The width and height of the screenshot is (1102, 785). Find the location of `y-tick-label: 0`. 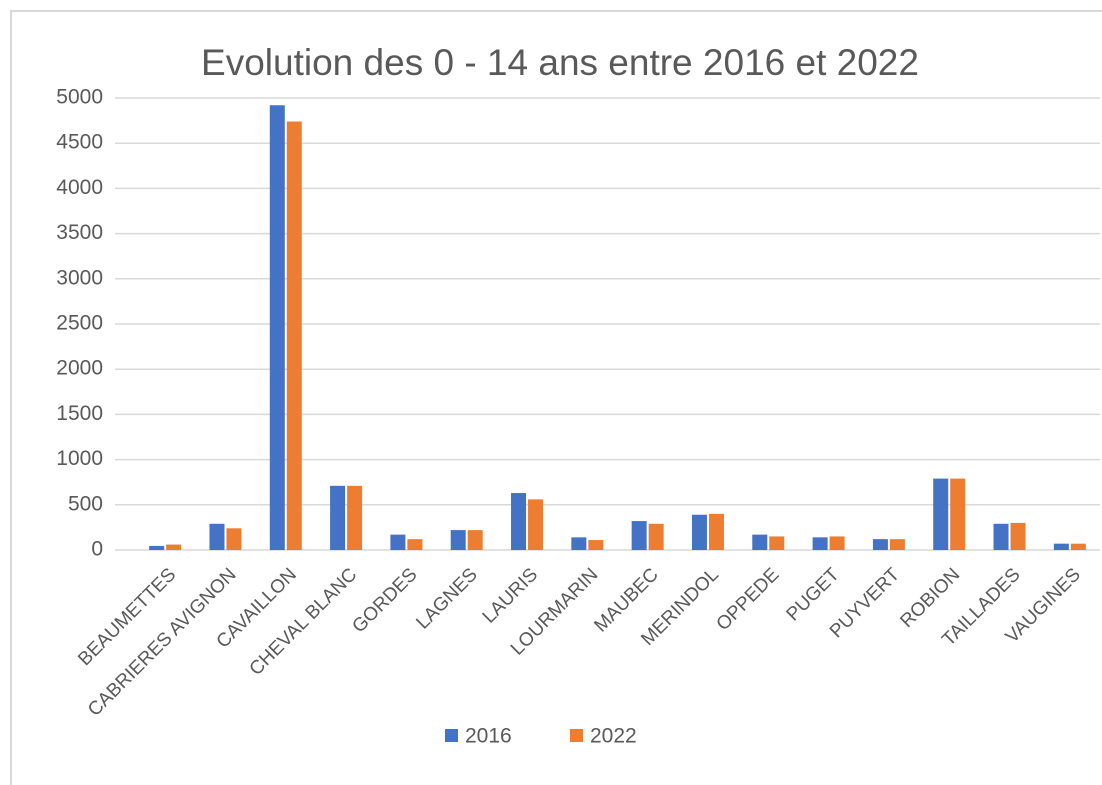

y-tick-label: 0 is located at coordinates (97, 549).